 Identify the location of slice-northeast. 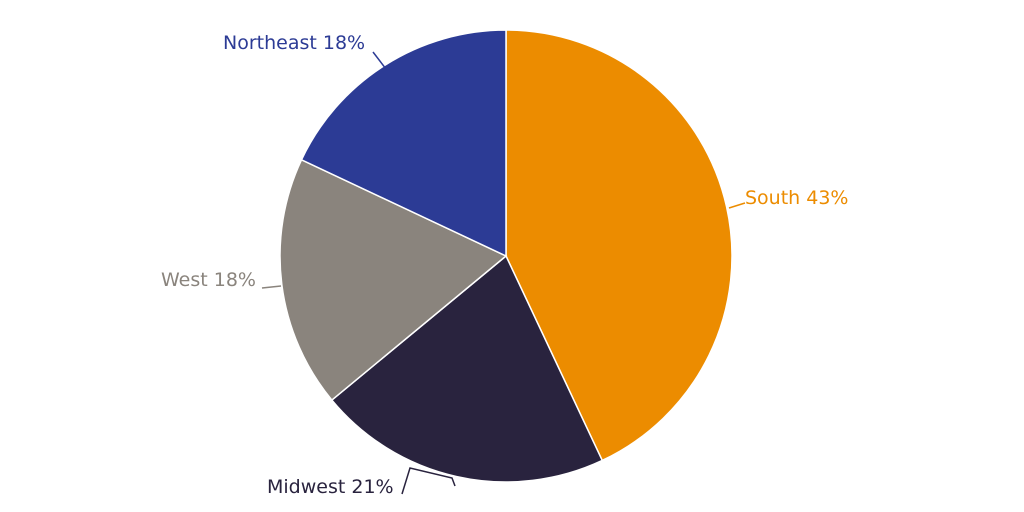
(403, 143).